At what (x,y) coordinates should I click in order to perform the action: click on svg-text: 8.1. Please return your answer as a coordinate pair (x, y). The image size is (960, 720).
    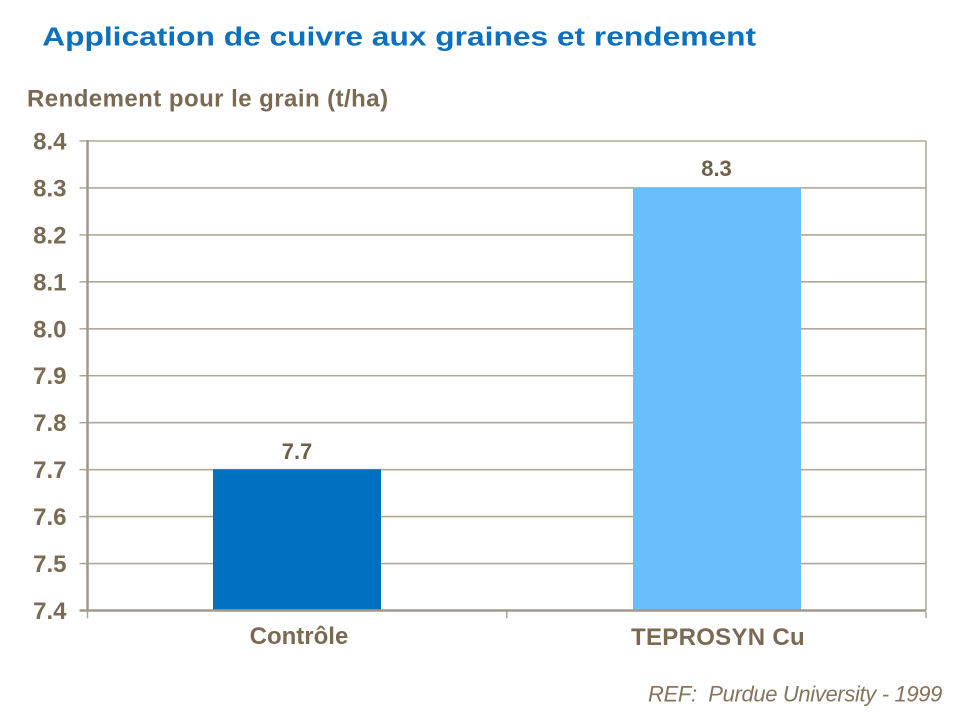
    Looking at the image, I should click on (49, 282).